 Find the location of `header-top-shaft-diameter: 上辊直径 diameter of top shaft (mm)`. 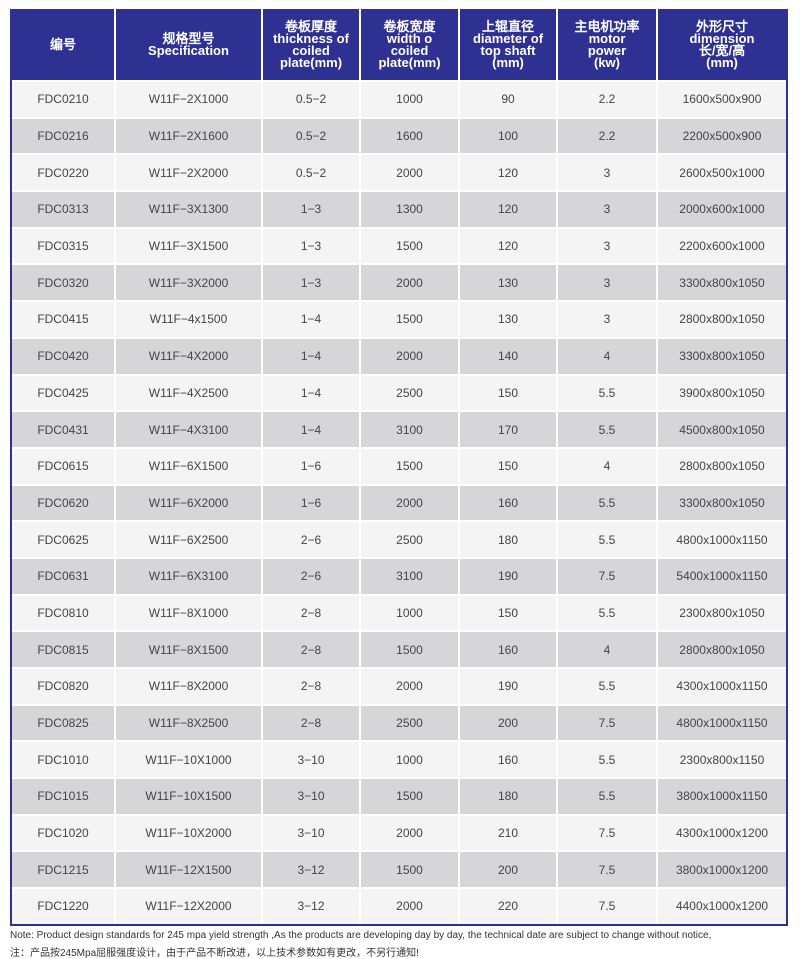

header-top-shaft-diameter: 上辊直径 diameter of top shaft (mm) is located at coordinates (507, 45).